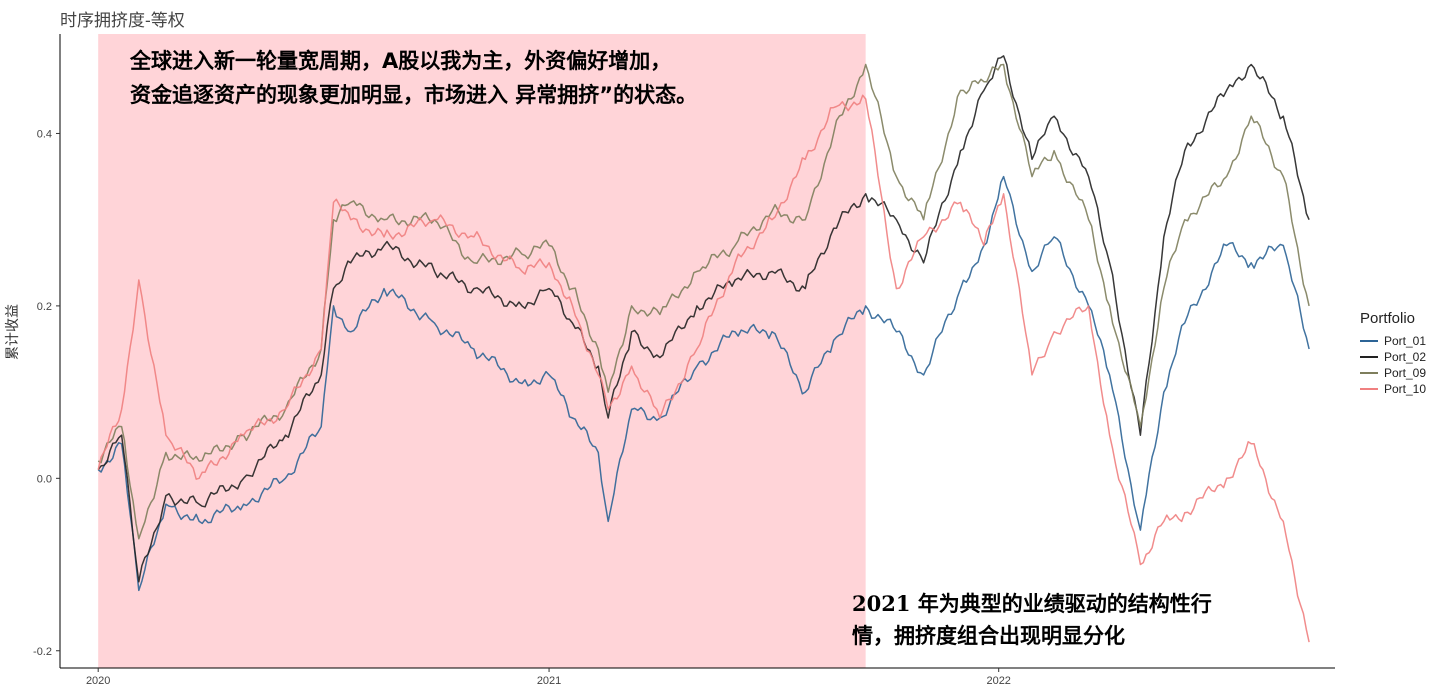 This screenshot has height=699, width=1440. Describe the element at coordinates (44, 307) in the screenshot. I see `y-tick-label: 0.2` at that location.